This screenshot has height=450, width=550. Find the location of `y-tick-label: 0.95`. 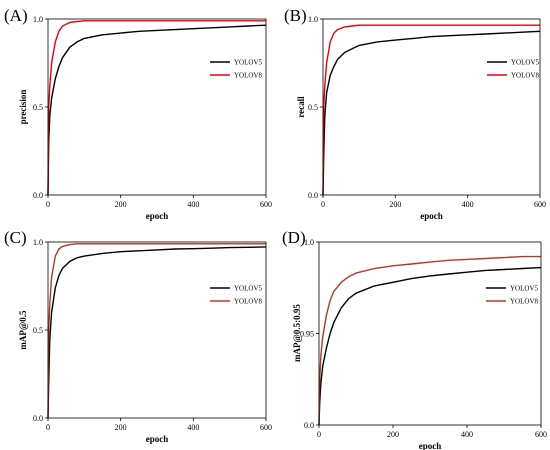

y-tick-label: 0.95 is located at coordinates (307, 334).